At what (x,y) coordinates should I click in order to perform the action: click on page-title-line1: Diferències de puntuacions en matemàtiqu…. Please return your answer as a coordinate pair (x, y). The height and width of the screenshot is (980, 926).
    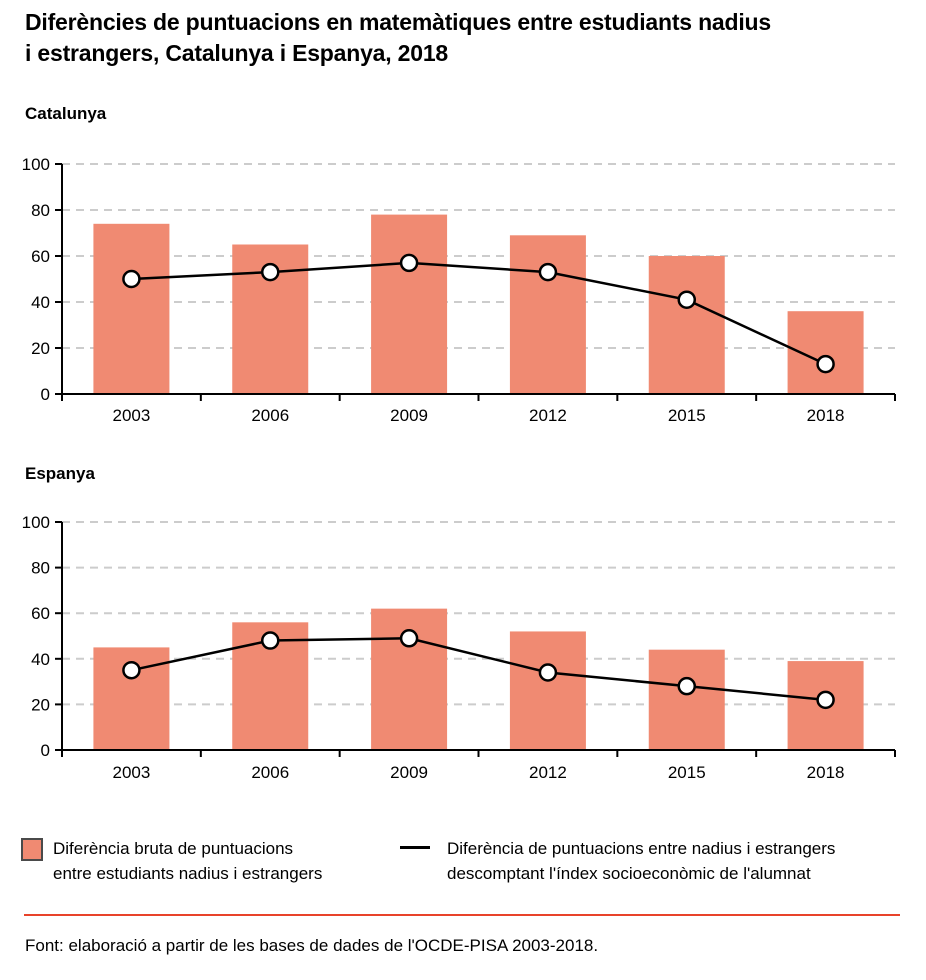
    Looking at the image, I should click on (398, 22).